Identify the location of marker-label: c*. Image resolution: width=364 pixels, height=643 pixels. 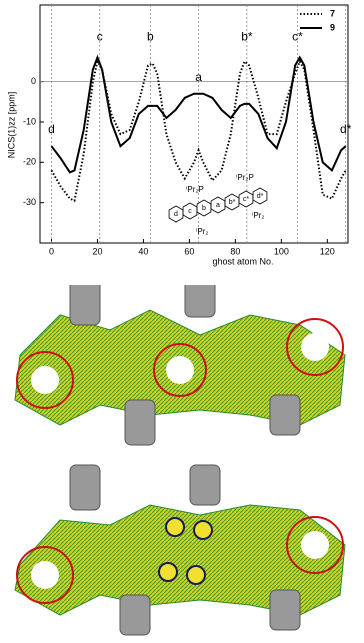
(297, 36).